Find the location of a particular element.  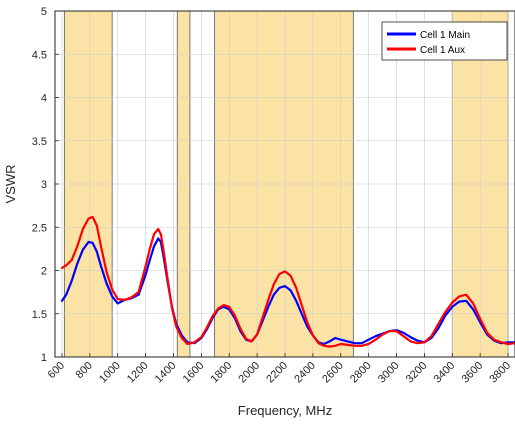

y-tick-label: 4 is located at coordinates (44, 99).